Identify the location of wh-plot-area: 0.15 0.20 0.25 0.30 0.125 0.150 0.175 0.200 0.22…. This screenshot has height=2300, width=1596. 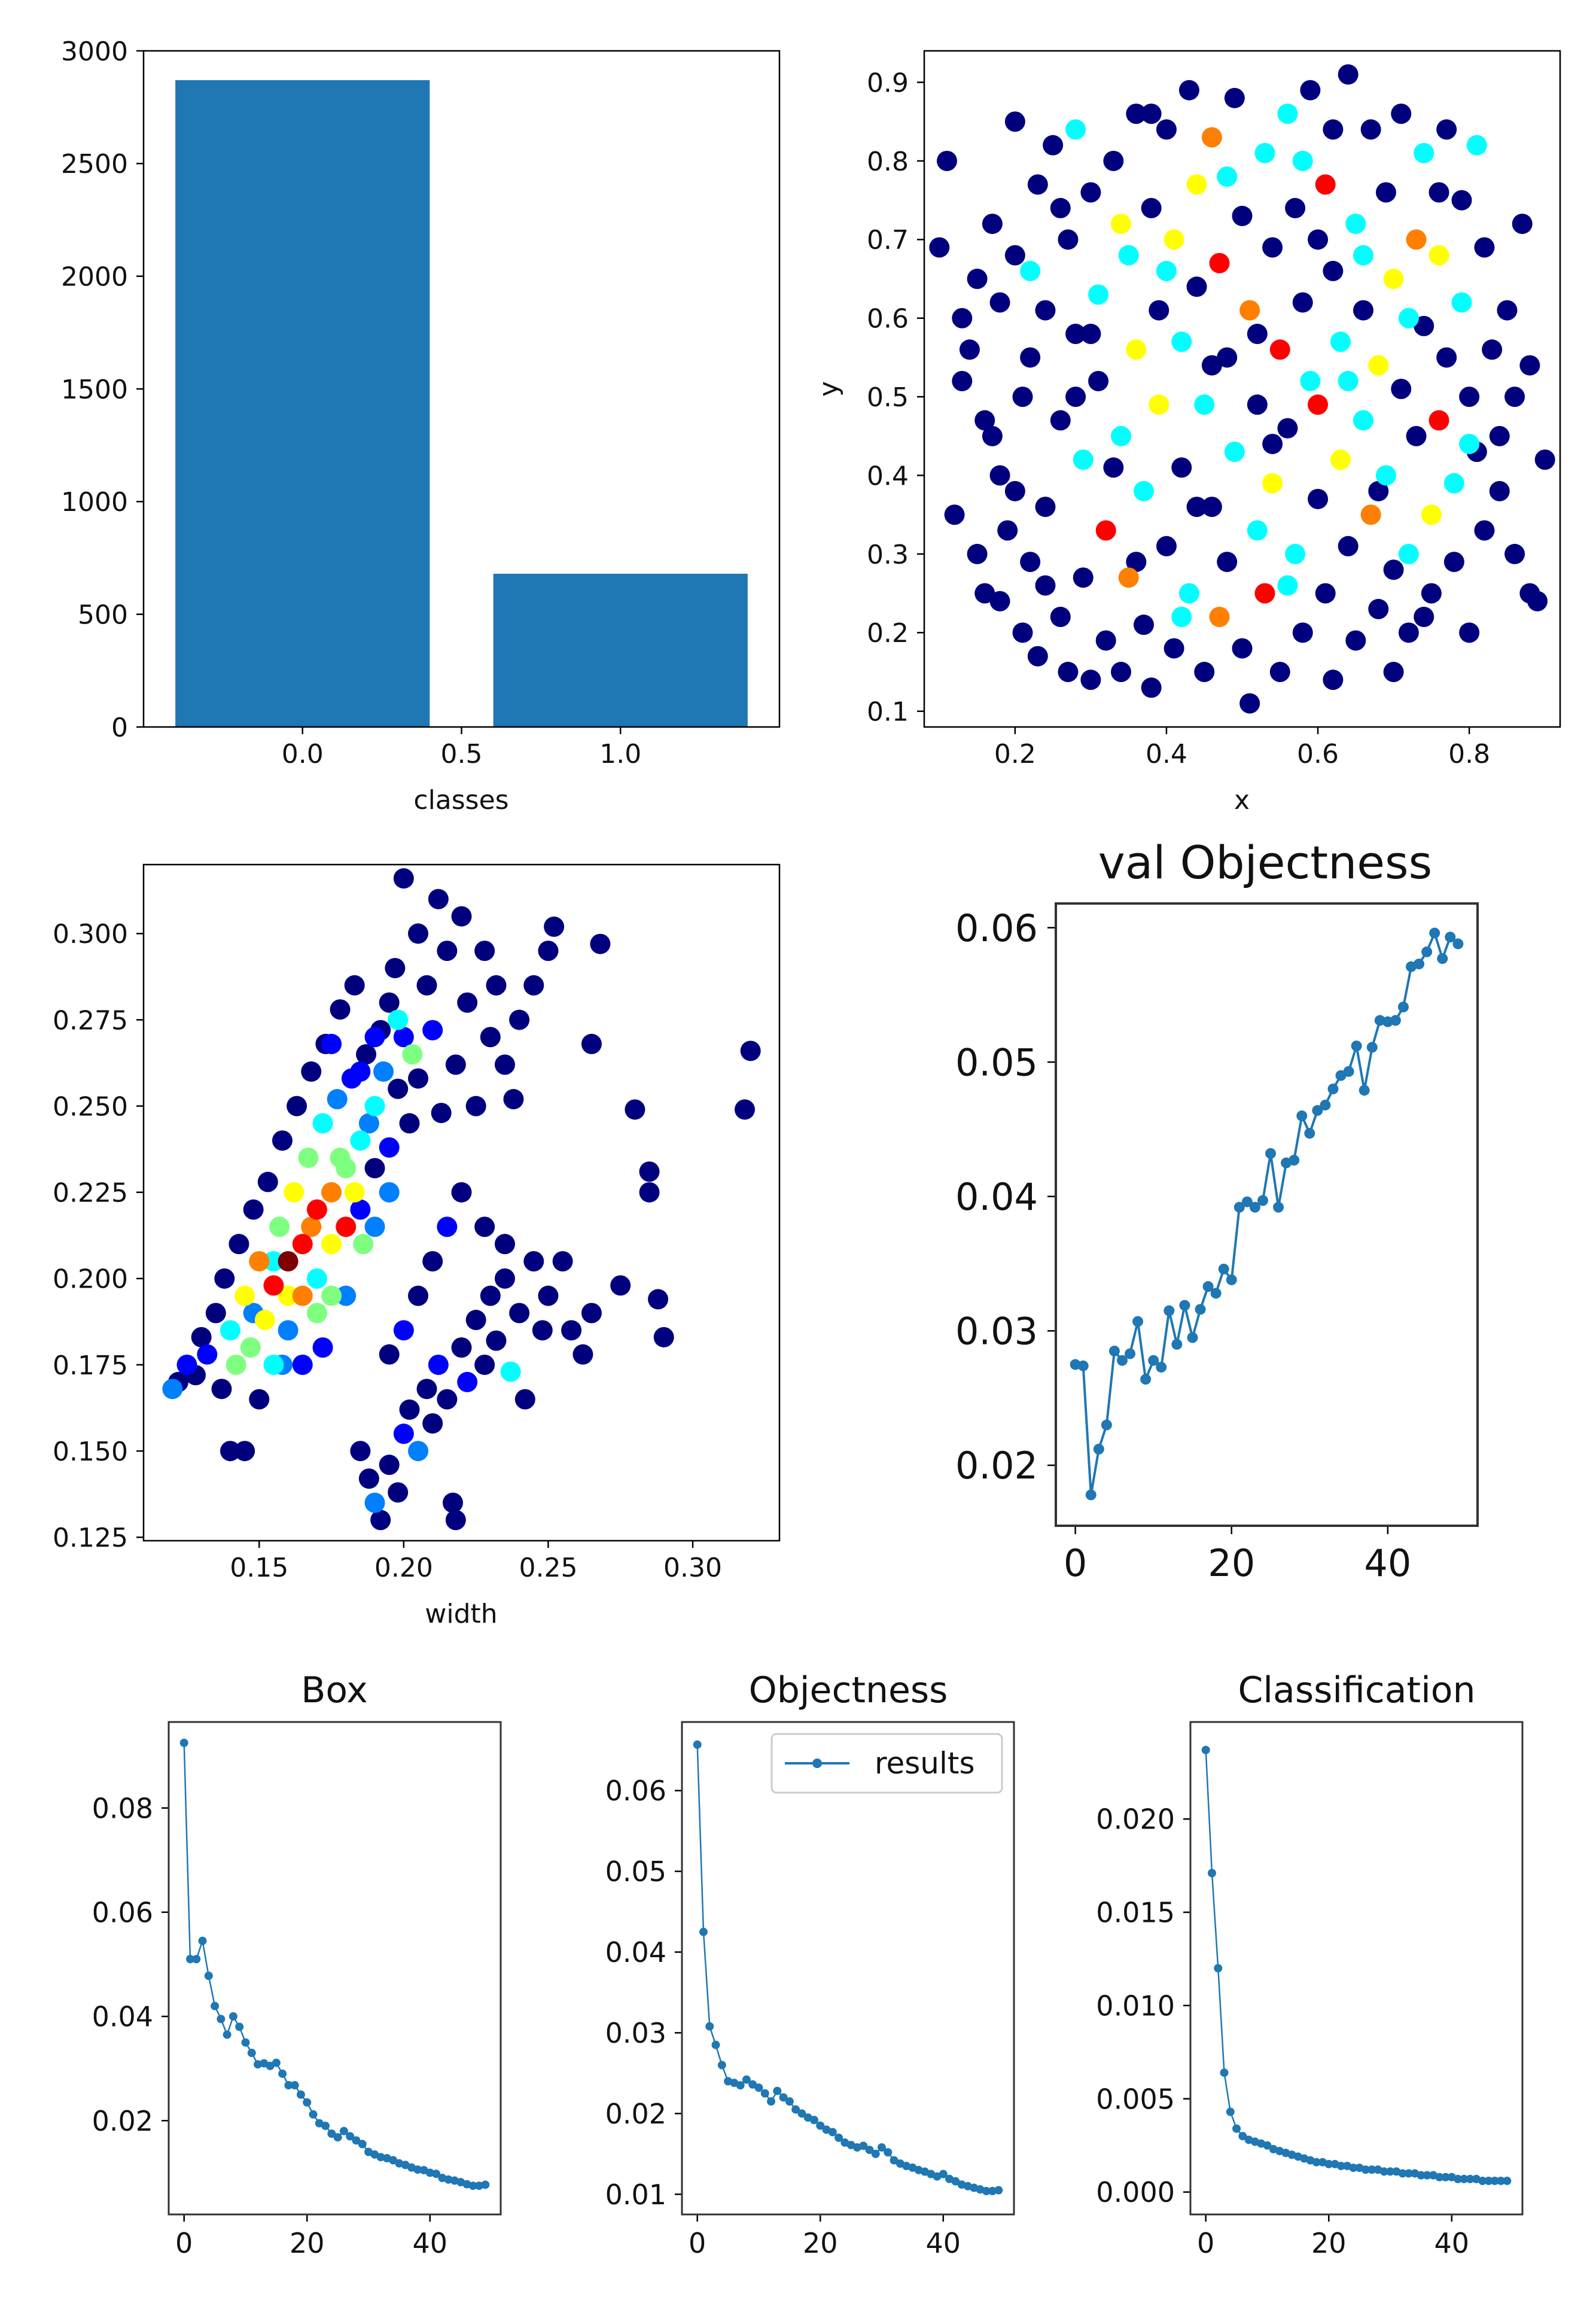
(407, 1225).